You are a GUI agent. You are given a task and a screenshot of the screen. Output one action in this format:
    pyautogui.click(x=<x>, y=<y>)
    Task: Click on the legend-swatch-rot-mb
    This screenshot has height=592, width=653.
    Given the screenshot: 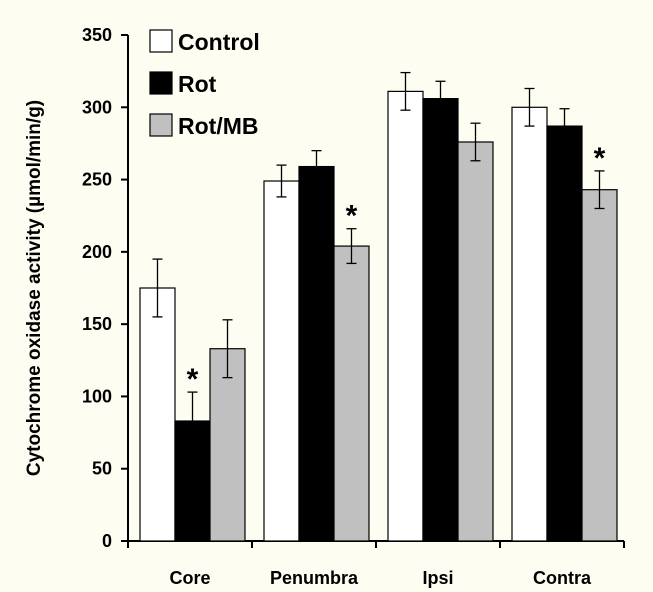 What is the action you would take?
    pyautogui.click(x=161, y=125)
    